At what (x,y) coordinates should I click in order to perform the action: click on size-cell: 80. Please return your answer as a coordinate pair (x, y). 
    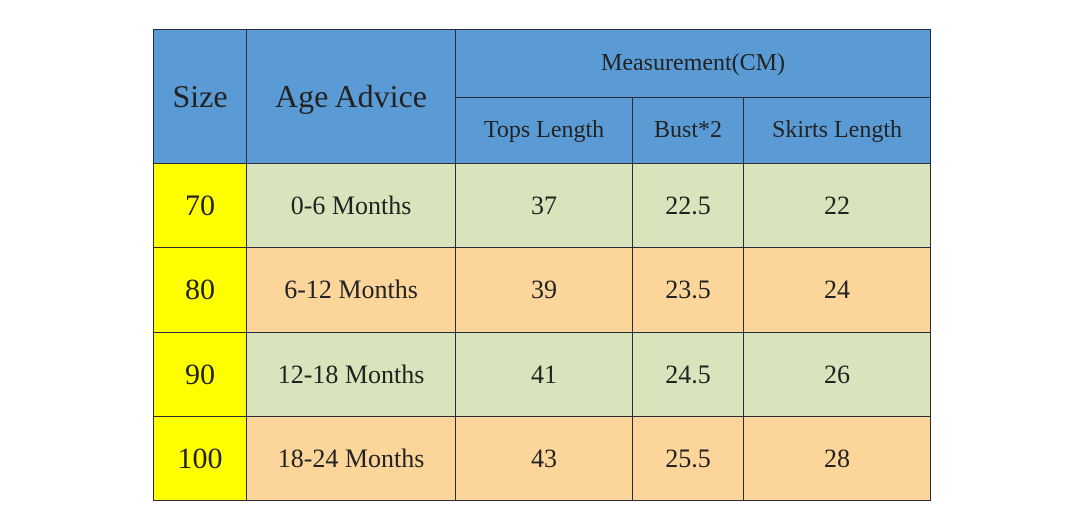
    Looking at the image, I should click on (200, 290).